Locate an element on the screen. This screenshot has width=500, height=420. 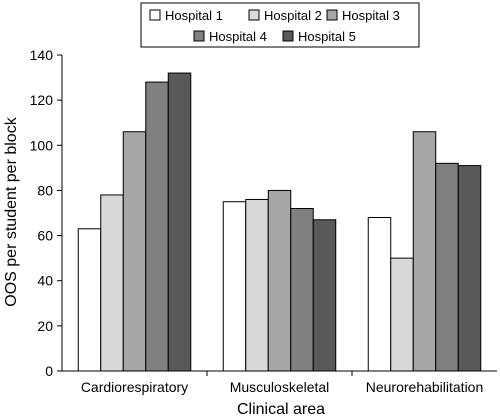
legend-label-1: Hospital 1 is located at coordinates (194, 15).